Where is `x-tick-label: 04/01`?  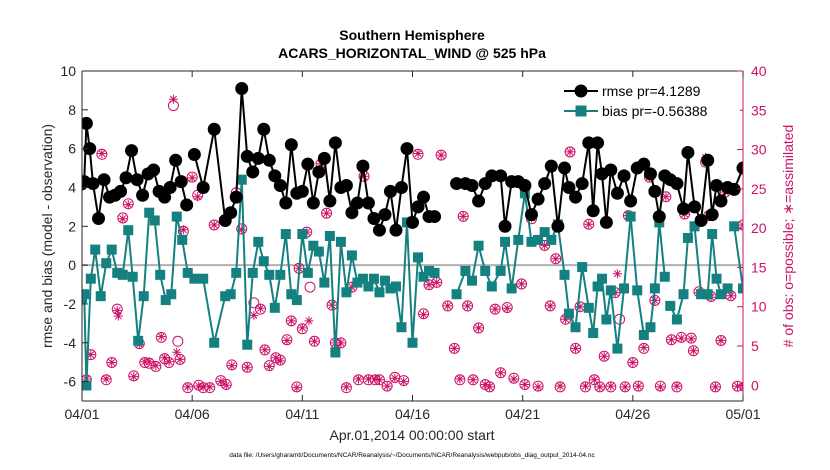 x-tick-label: 04/01 is located at coordinates (81, 414).